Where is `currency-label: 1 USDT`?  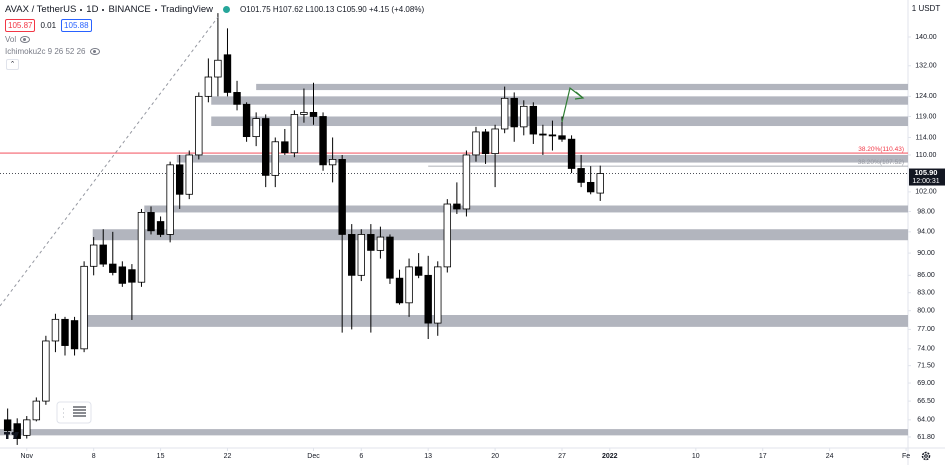 currency-label: 1 USDT is located at coordinates (926, 8).